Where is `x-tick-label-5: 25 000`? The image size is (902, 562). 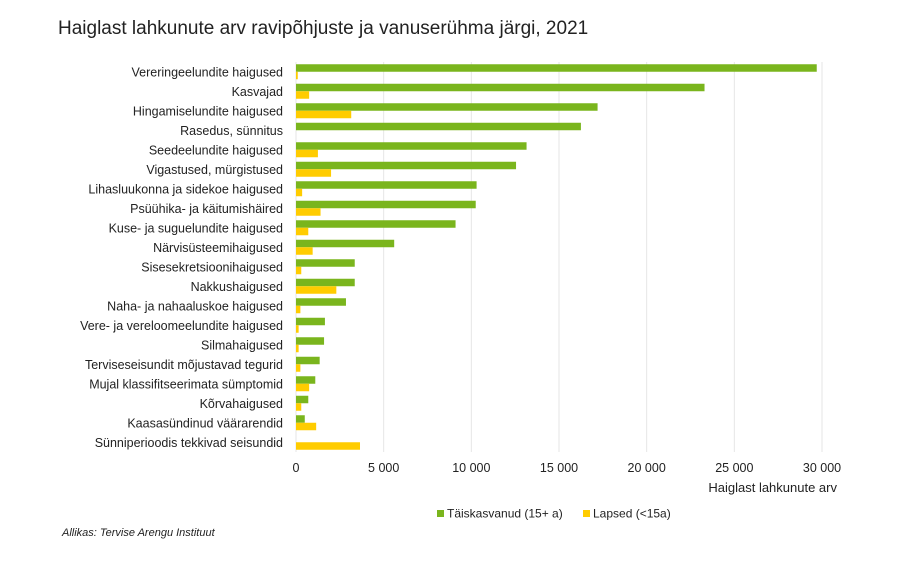
x-tick-label-5: 25 000 is located at coordinates (734, 468).